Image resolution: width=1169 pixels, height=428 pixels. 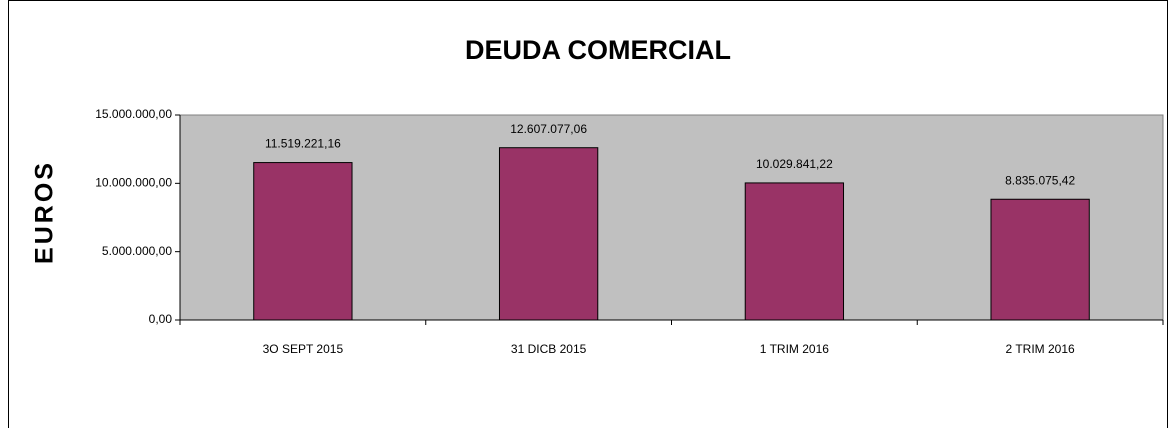 I want to click on x-tick-label: 3O SEPT 2015, so click(x=303, y=349).